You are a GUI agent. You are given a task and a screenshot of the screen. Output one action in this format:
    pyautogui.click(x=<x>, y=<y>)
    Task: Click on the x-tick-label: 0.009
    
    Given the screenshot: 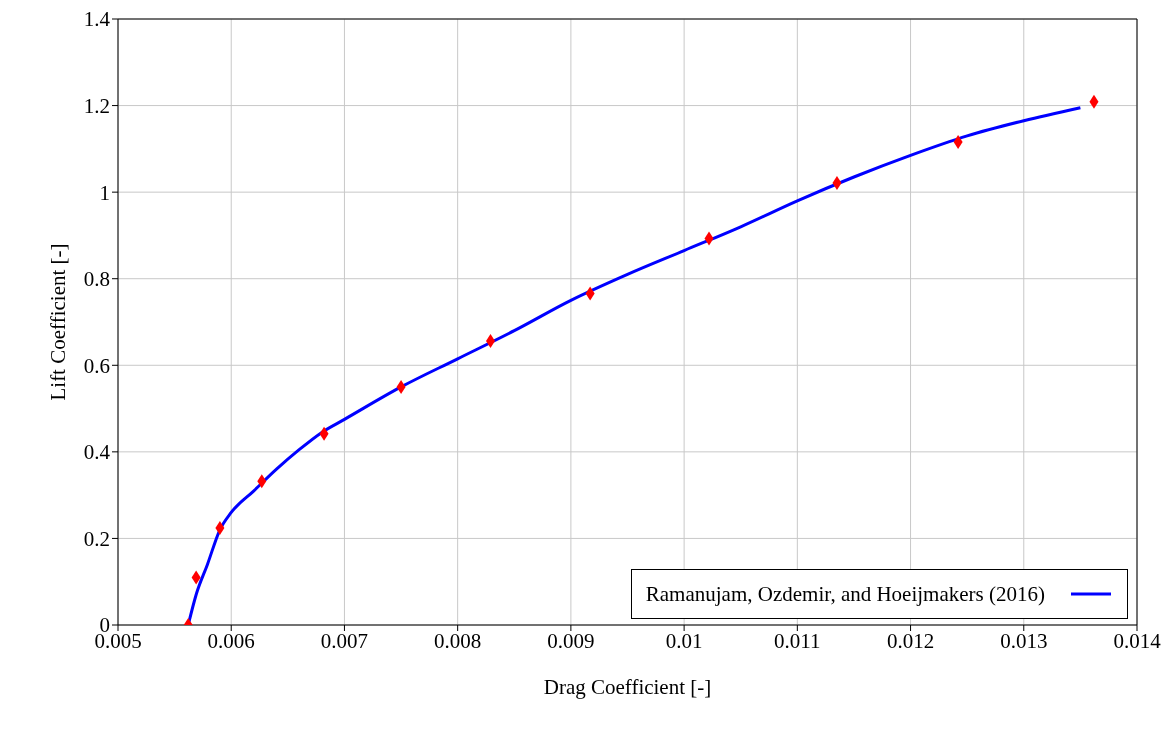 What is the action you would take?
    pyautogui.click(x=571, y=640)
    